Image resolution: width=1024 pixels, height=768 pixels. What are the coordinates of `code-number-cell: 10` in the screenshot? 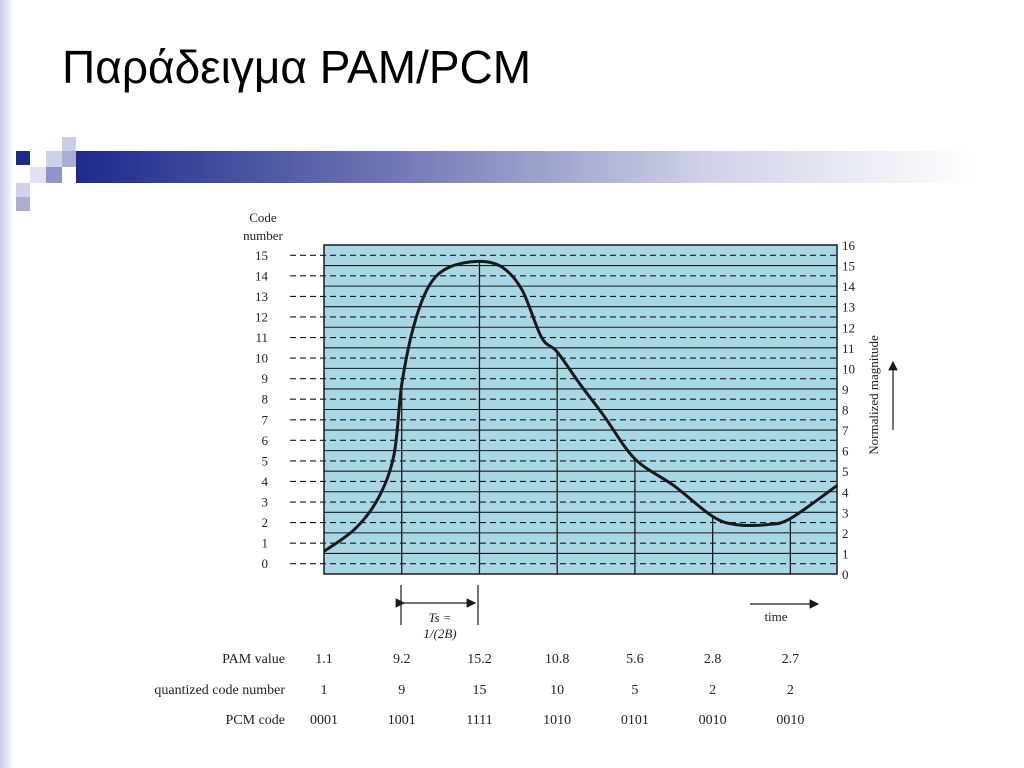 It's located at (557, 690).